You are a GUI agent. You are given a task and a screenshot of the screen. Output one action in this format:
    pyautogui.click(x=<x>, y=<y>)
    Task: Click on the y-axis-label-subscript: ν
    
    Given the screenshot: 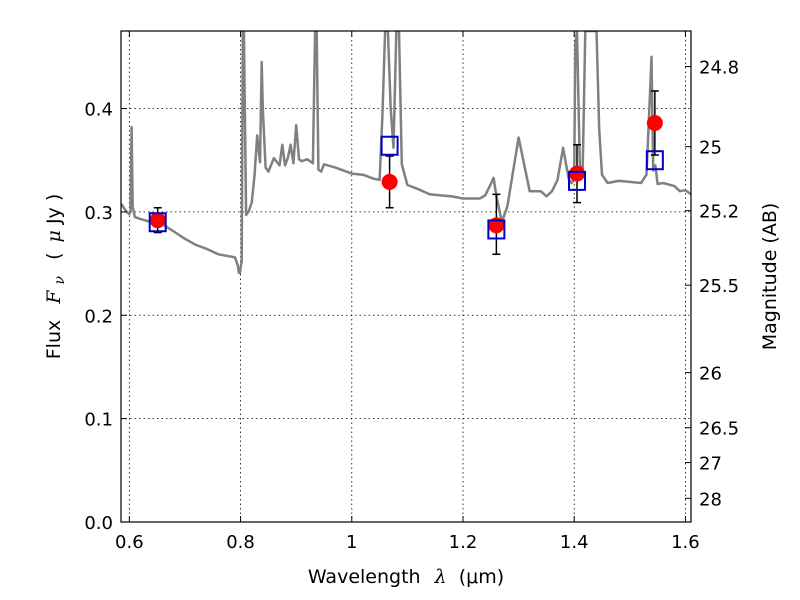 What is the action you would take?
    pyautogui.click(x=60, y=279)
    